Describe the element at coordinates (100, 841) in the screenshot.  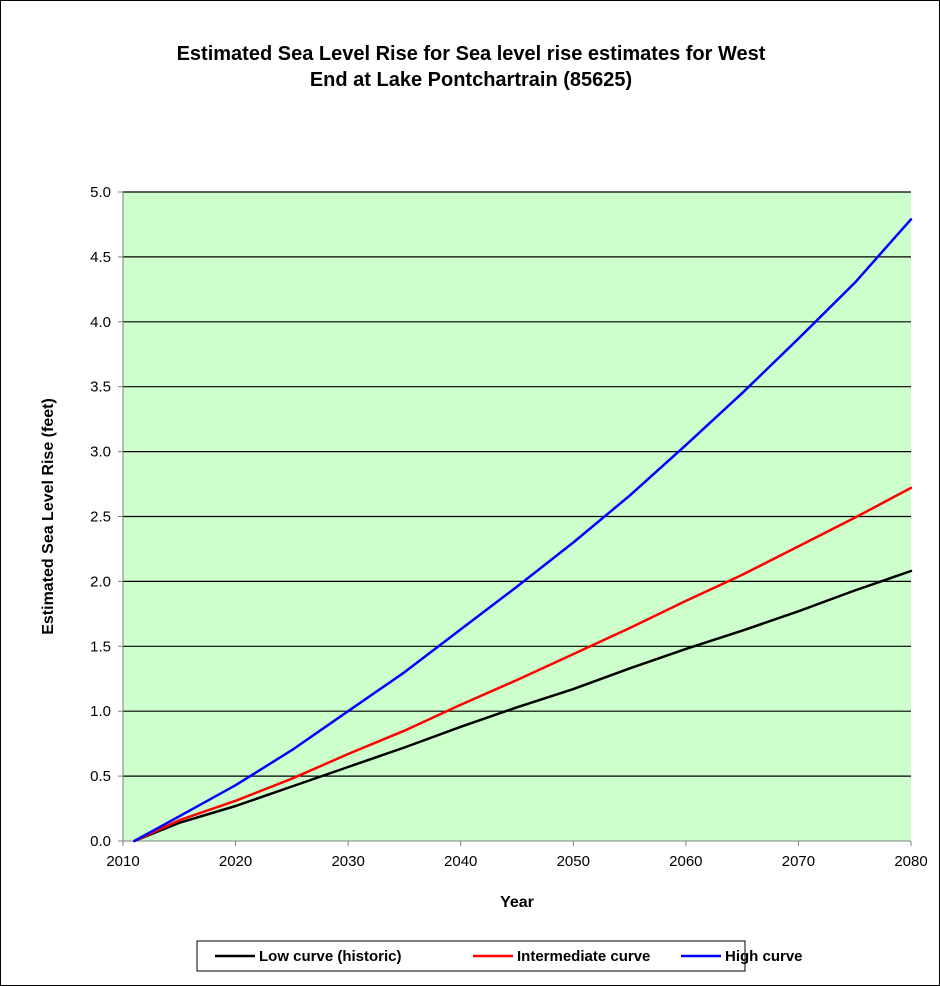
I see `y-tick-label: 0.0` at that location.